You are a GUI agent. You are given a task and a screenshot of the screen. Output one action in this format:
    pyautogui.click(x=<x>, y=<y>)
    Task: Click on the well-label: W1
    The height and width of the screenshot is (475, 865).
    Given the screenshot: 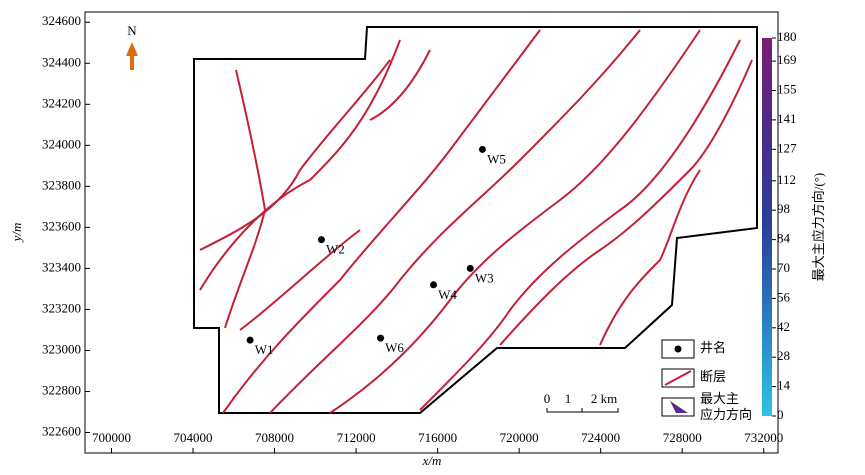 What is the action you would take?
    pyautogui.click(x=264, y=349)
    